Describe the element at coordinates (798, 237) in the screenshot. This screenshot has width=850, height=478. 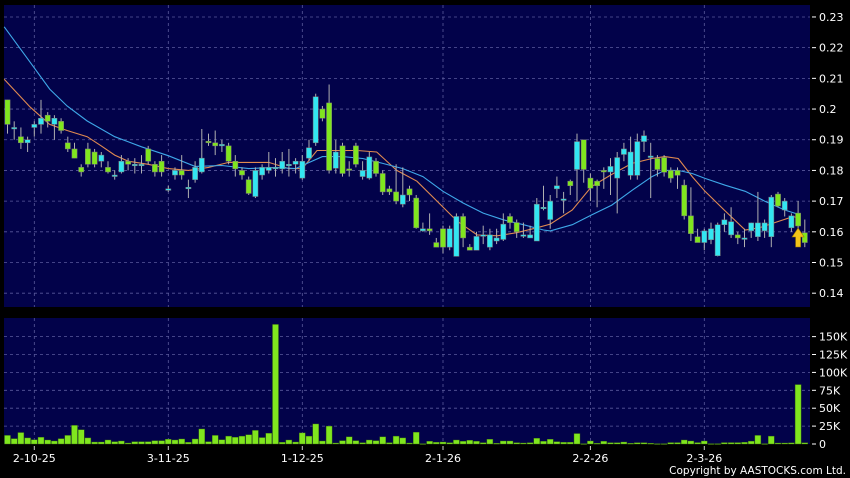
I see `up-arrow-shape` at that location.